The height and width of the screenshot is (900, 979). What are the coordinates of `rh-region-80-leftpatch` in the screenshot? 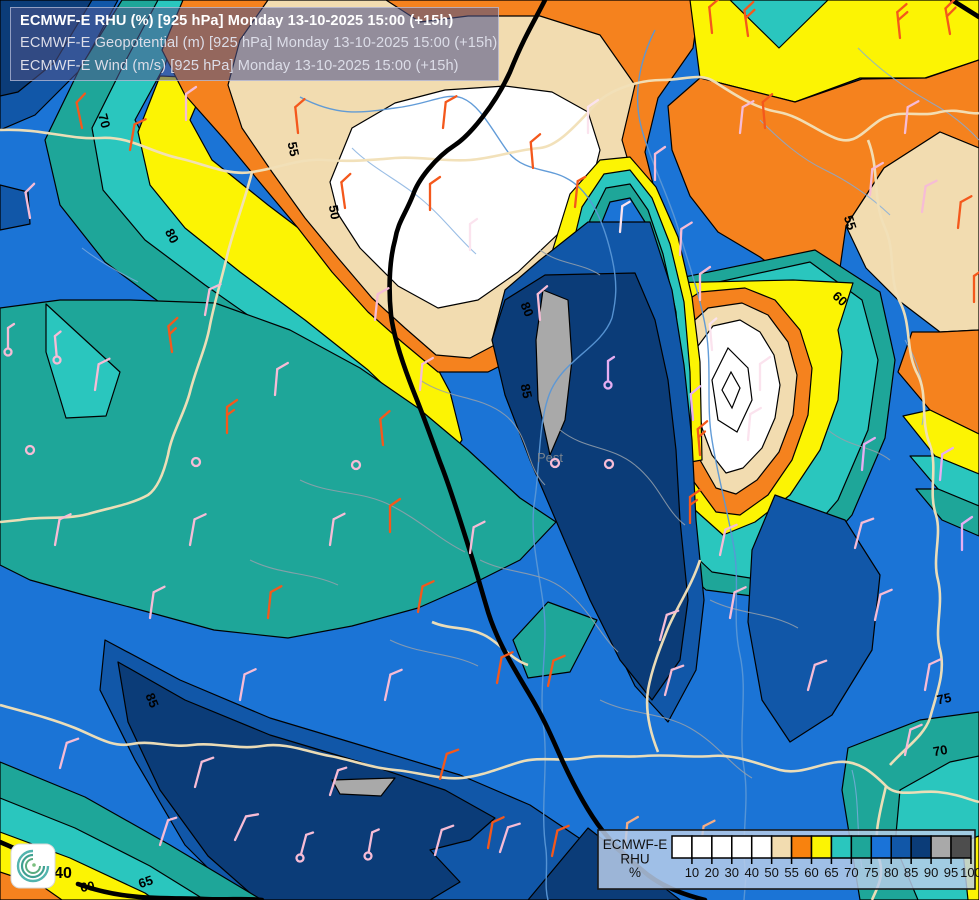 It's located at (15, 207).